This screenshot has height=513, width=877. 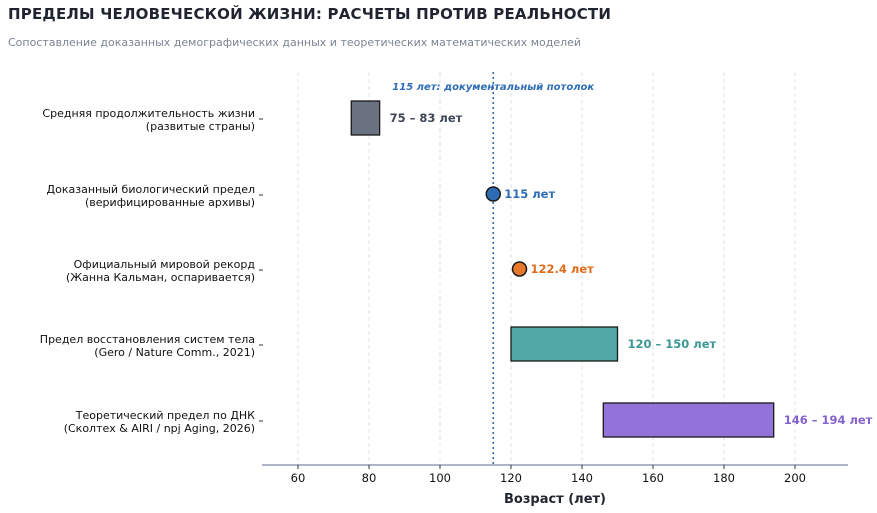 I want to click on row-label: Официальный мировой рекорд, so click(x=165, y=264).